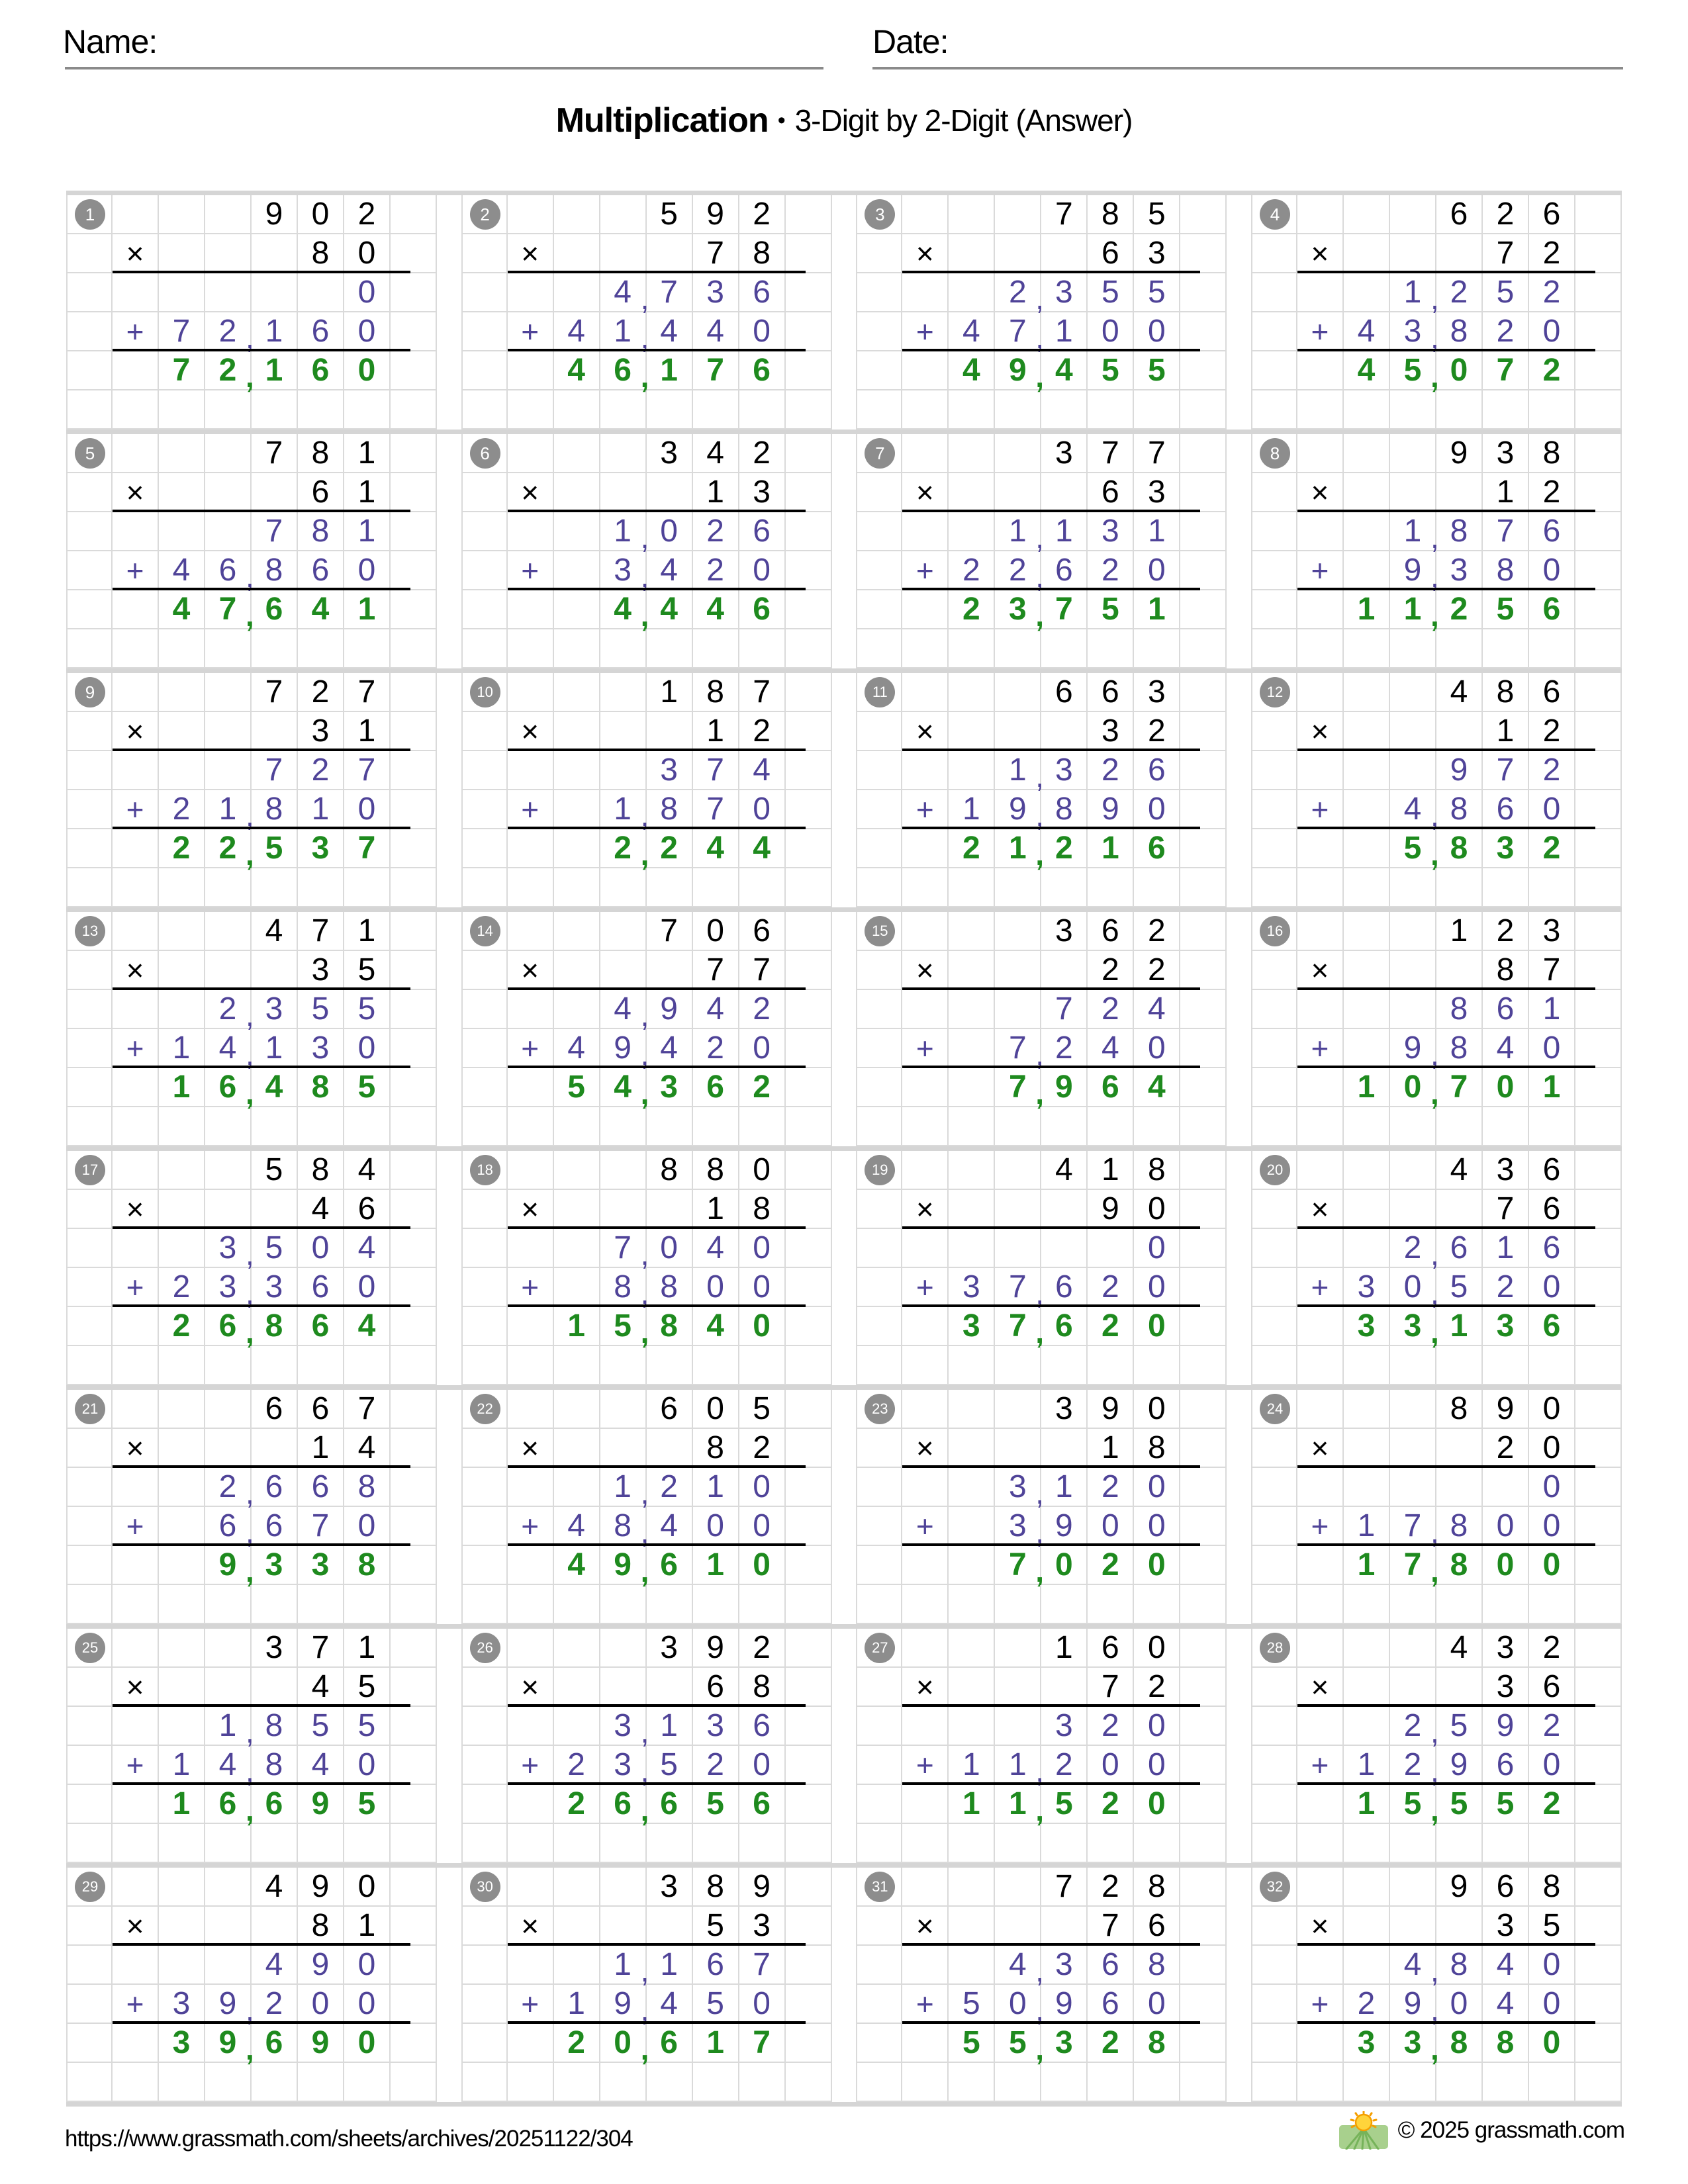 The height and width of the screenshot is (2184, 1688). I want to click on grid-cell: 8,, so click(272, 1727).